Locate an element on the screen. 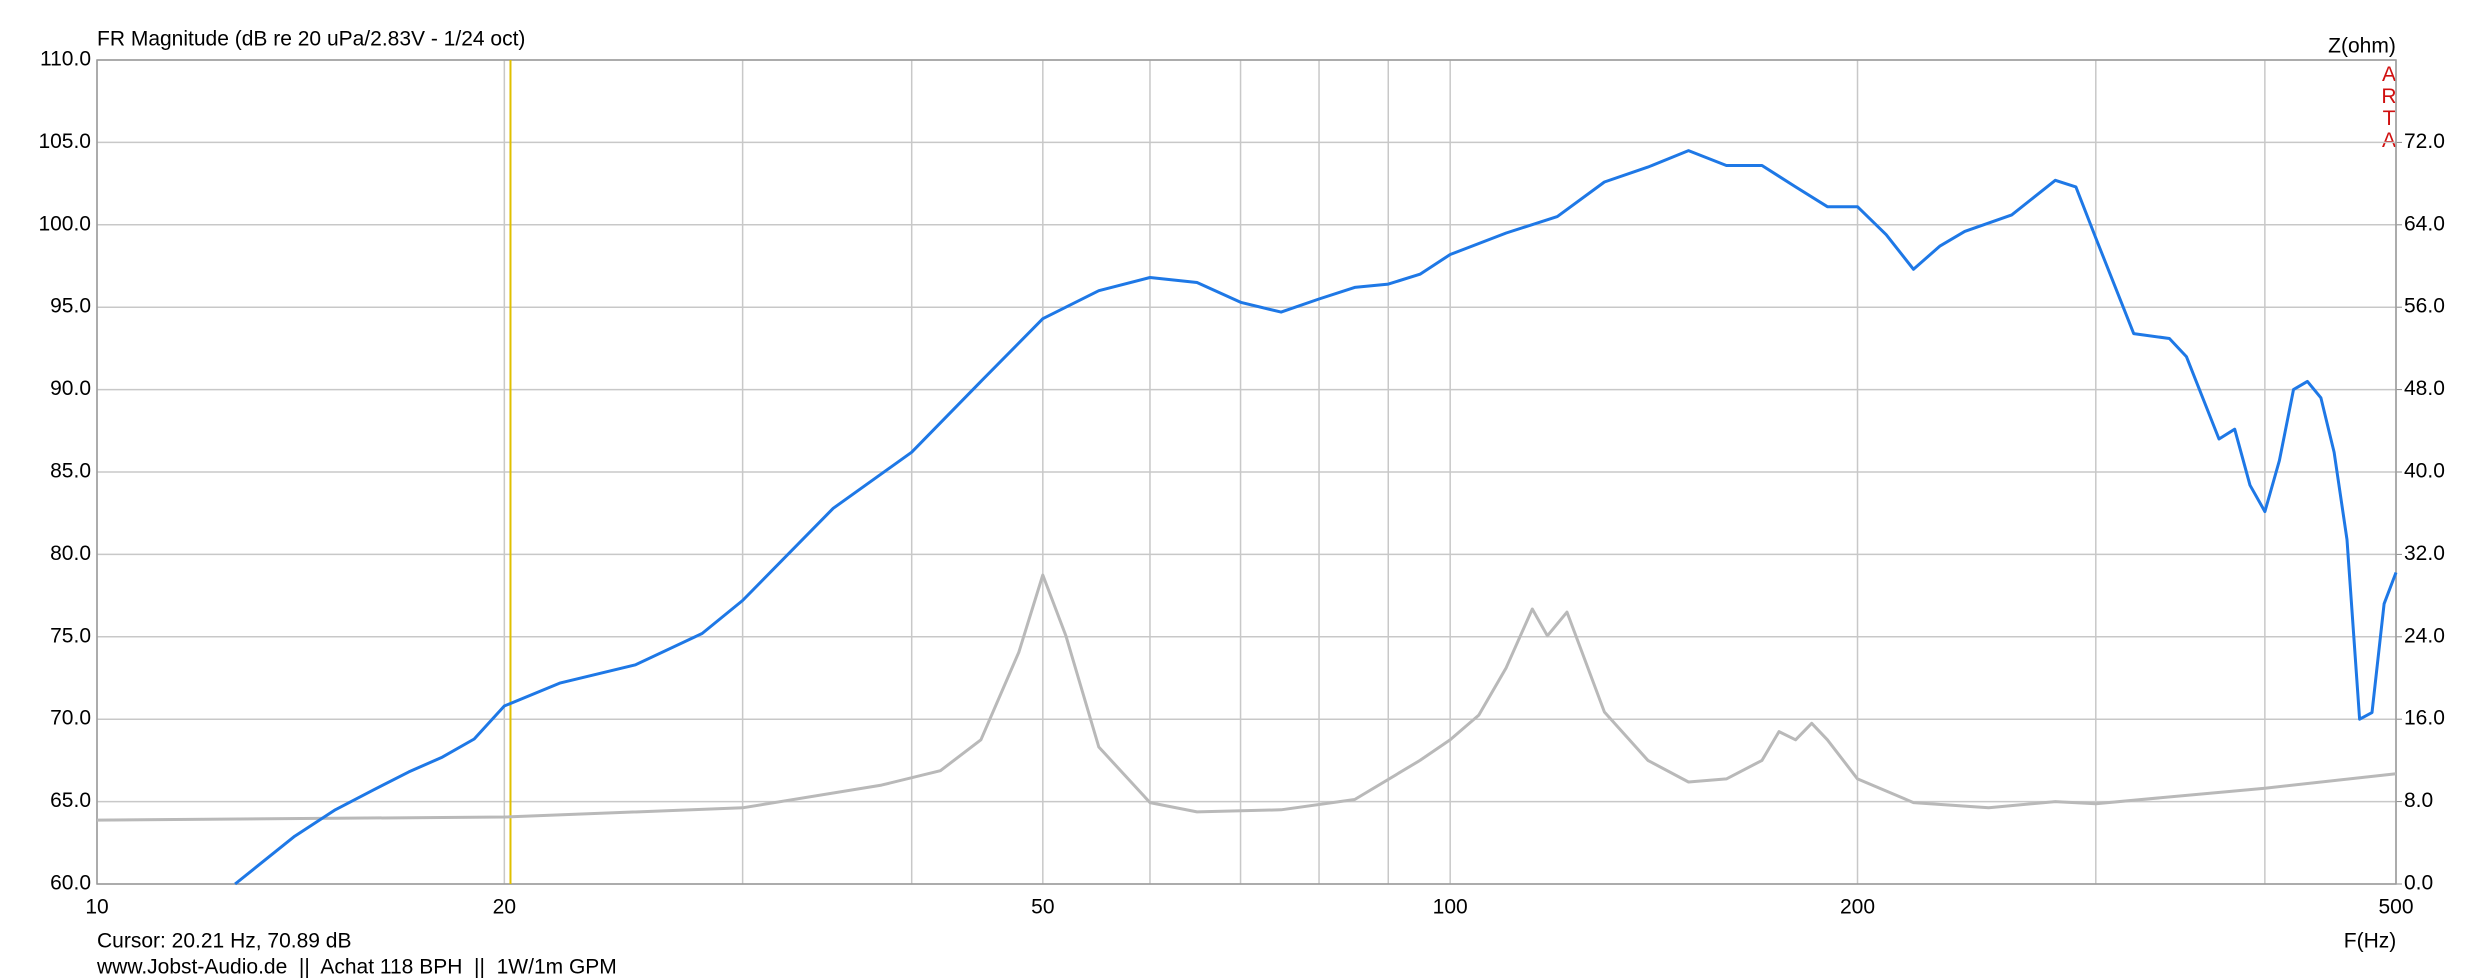  y-tick-label: 85.0 is located at coordinates (70, 471).